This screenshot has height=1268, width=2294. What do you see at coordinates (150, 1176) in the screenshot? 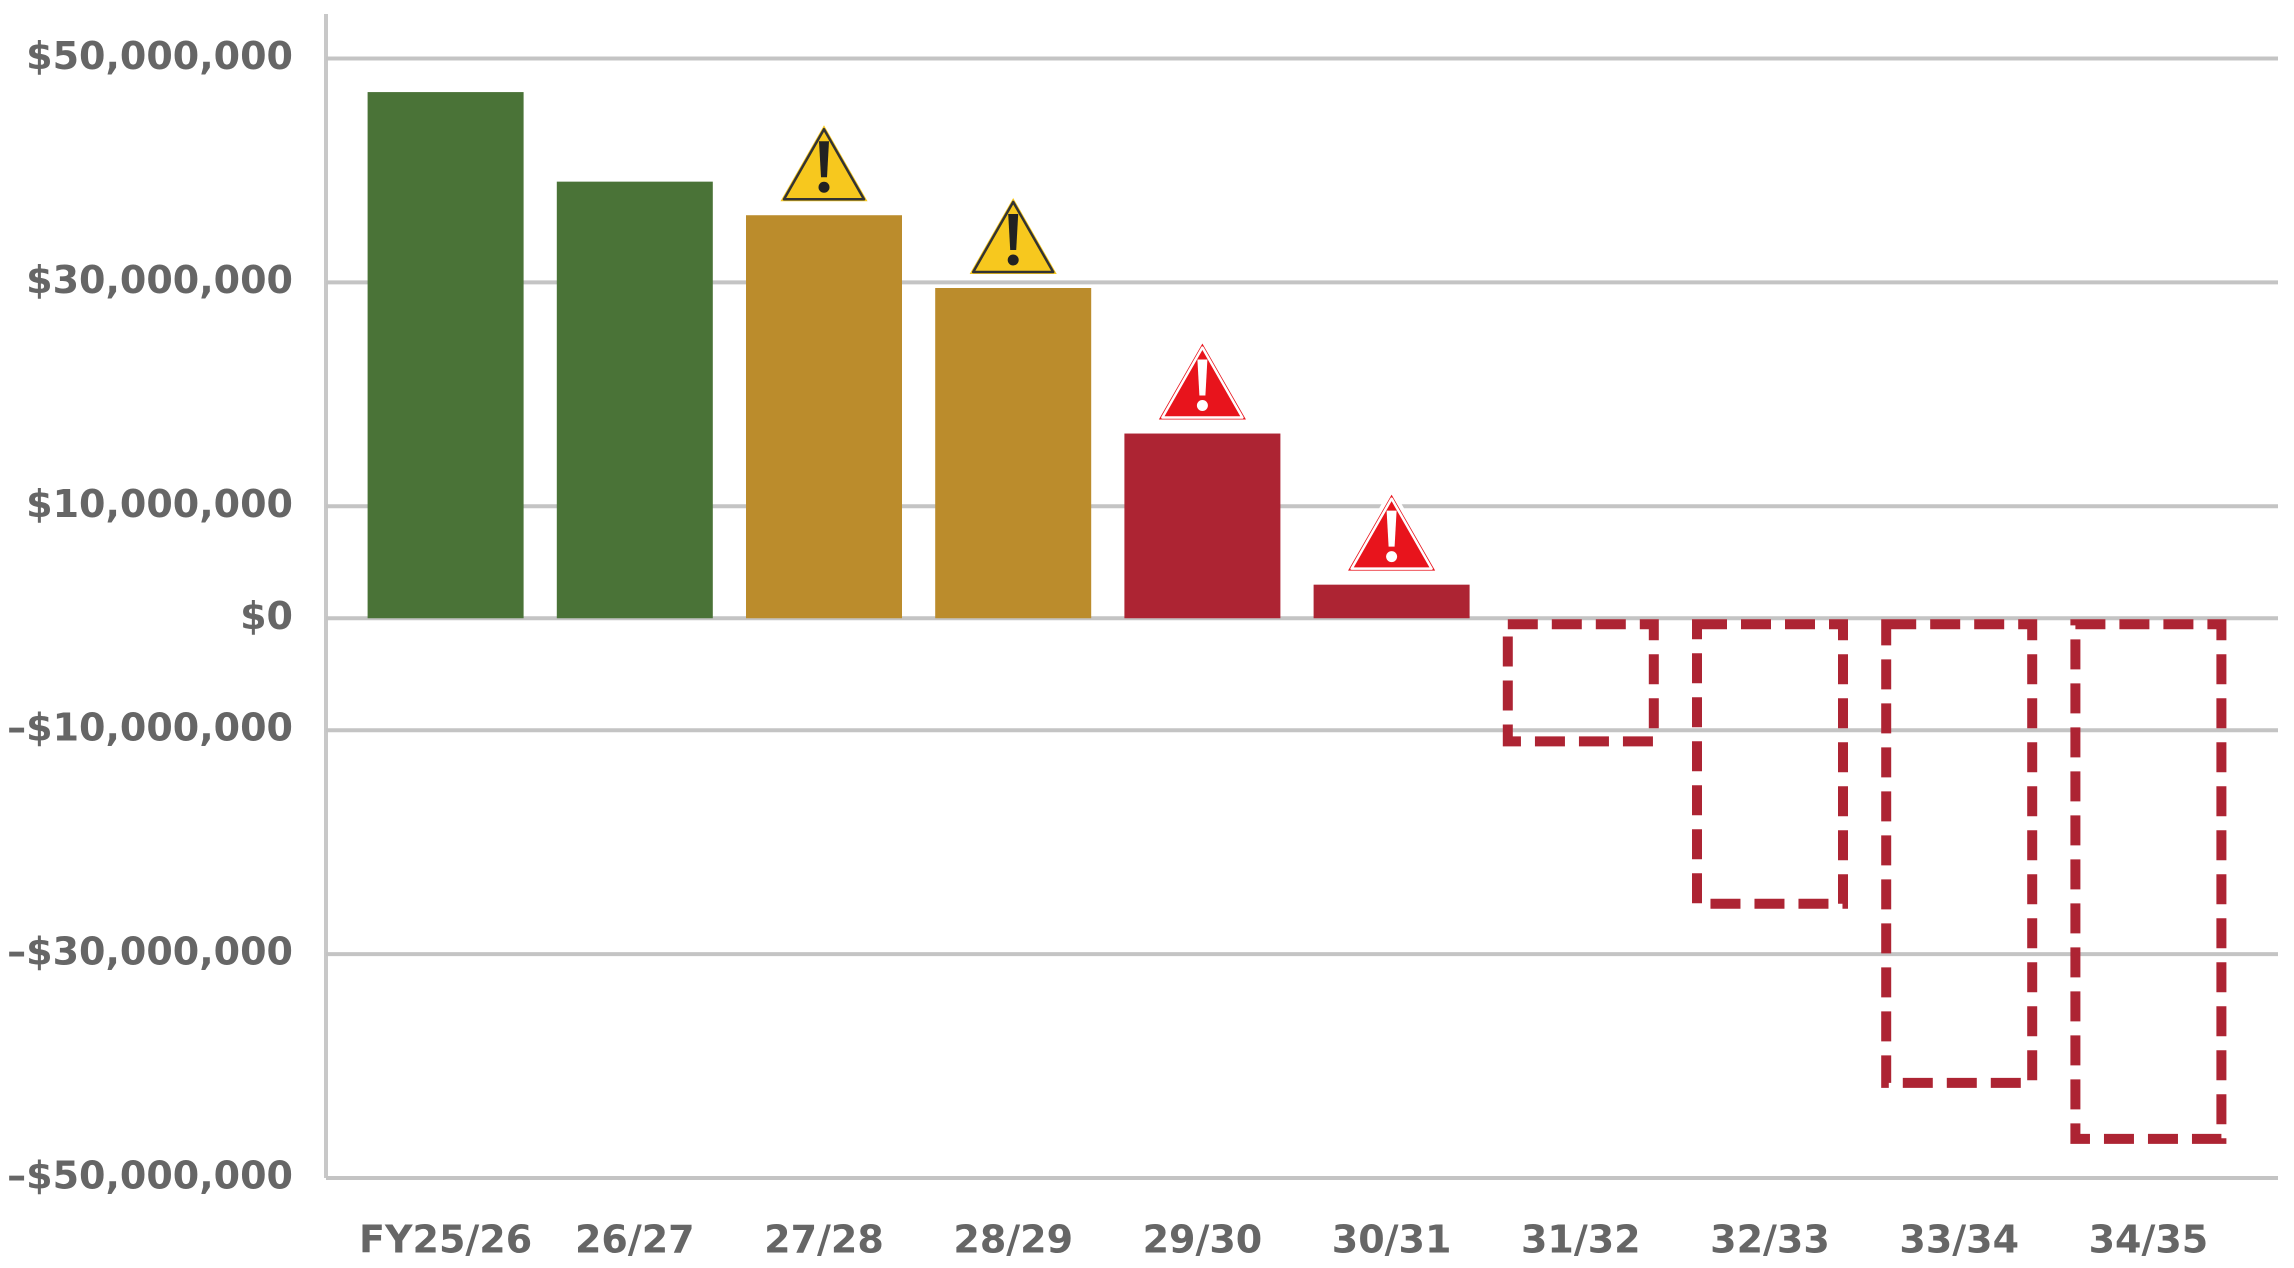
I see `y-tick-label: –$50,000,000` at bounding box center [150, 1176].